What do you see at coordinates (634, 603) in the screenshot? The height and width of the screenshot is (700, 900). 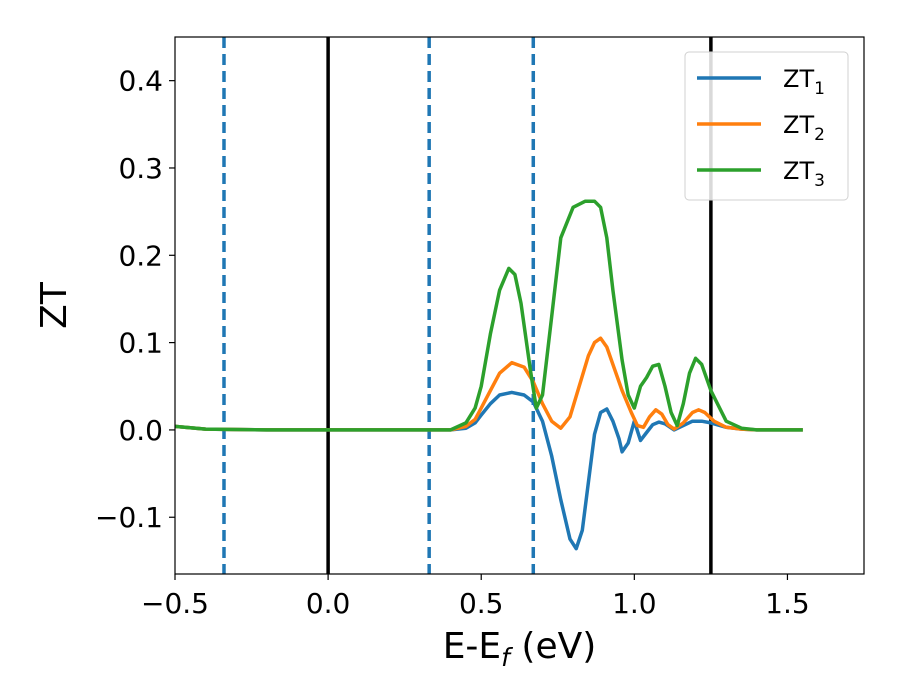 I see `x-tick-label: 1.0` at bounding box center [634, 603].